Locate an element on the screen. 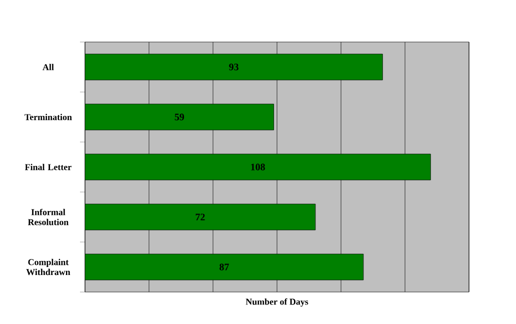 This screenshot has height=324, width=516. data-label: 59 is located at coordinates (179, 117).